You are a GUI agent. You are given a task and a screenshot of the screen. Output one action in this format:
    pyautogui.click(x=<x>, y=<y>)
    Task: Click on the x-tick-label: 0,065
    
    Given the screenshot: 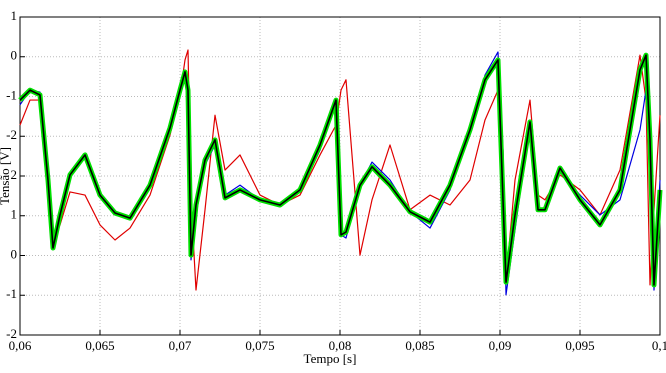 What is the action you would take?
    pyautogui.click(x=99, y=345)
    